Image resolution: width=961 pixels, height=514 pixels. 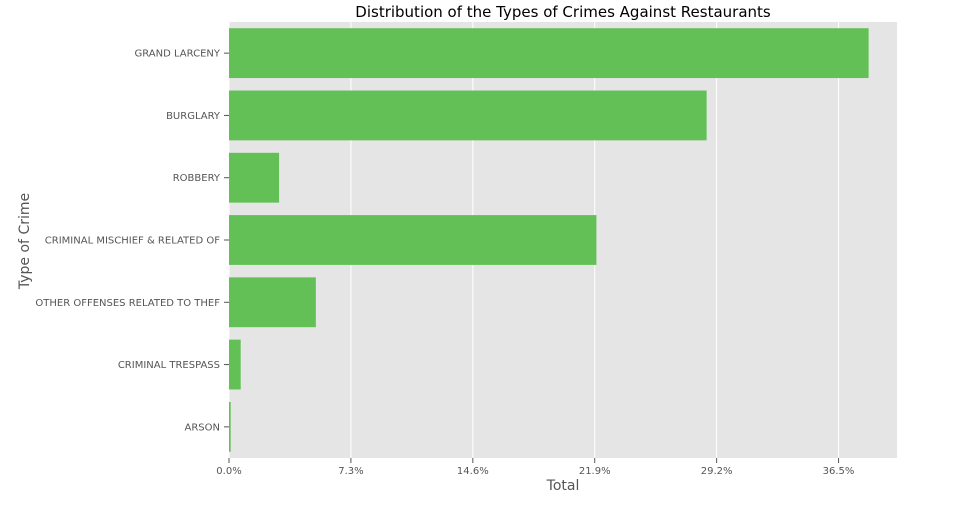 What do you see at coordinates (595, 471) in the screenshot?
I see `x-tick-label-3: 21.9%` at bounding box center [595, 471].